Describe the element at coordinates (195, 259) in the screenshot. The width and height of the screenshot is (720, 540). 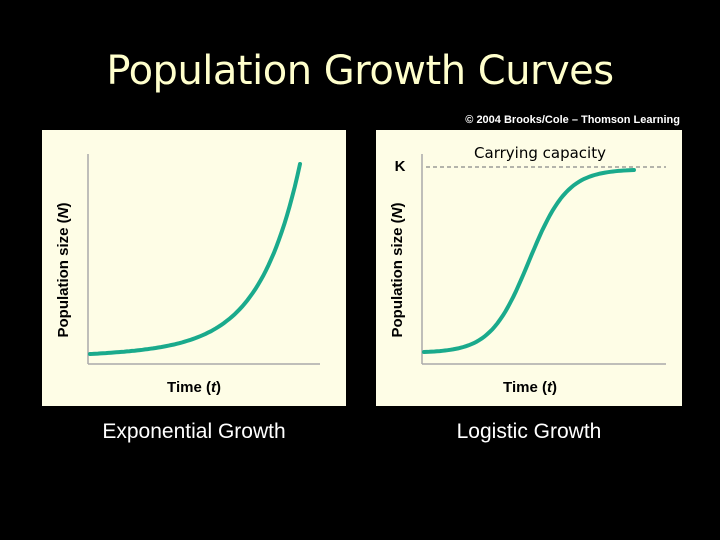
I see `exponential-growth-curve` at that location.